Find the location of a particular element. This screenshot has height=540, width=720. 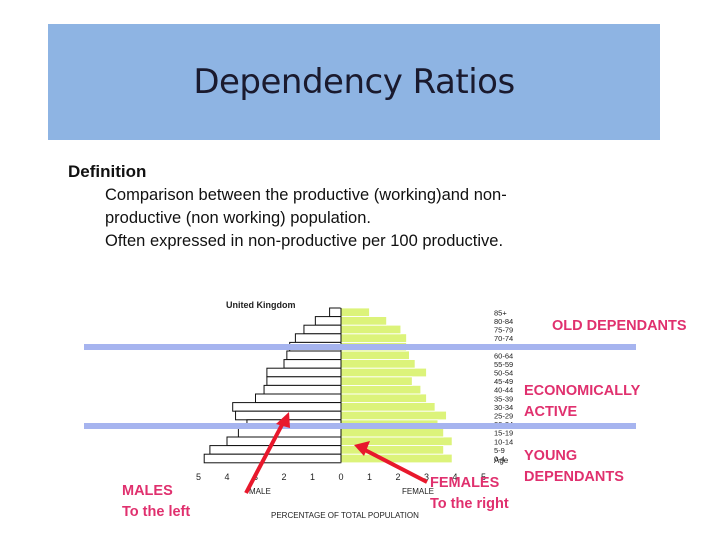

age-label: 30-34 is located at coordinates (503, 407).